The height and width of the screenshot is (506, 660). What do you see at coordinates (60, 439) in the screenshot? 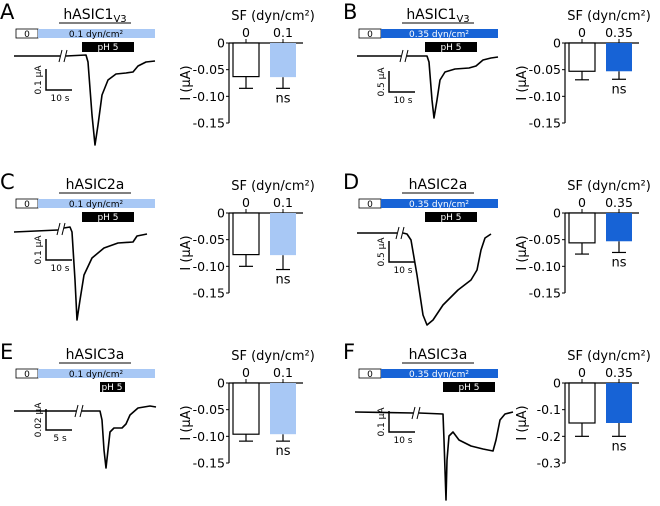
I see `scale-x-label: 5 s` at bounding box center [60, 439].